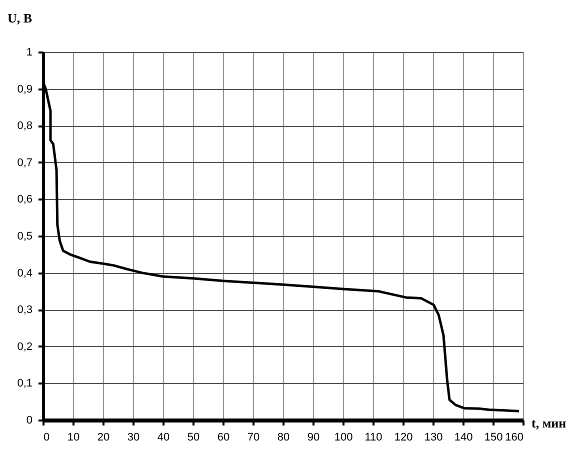  Describe the element at coordinates (163, 438) in the screenshot. I see `x-tick-label: 40` at that location.